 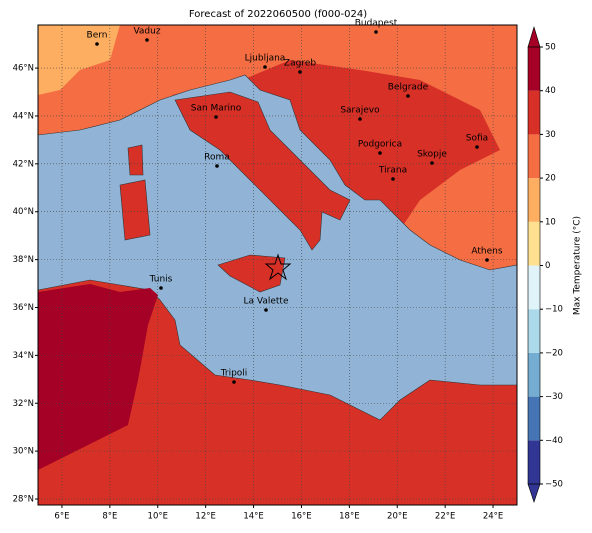 I want to click on colorbar-tick-label: −40, so click(x=554, y=441).